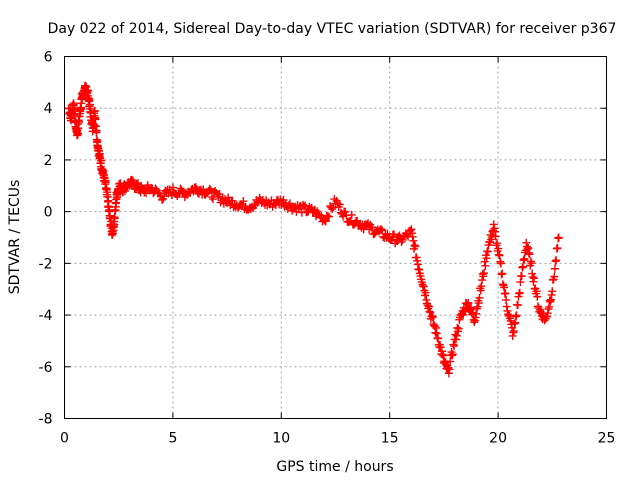 This screenshot has height=480, width=640. What do you see at coordinates (46, 368) in the screenshot?
I see `y-tick-label: -6` at bounding box center [46, 368].